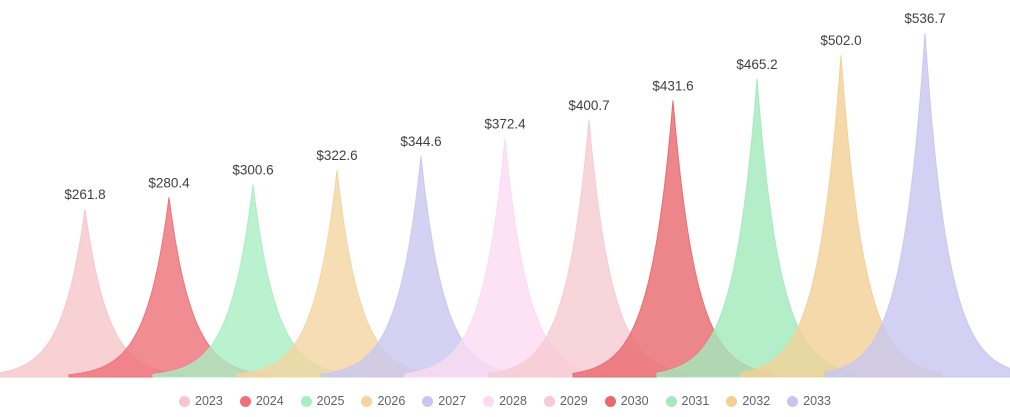  I want to click on legend-label-2024: 2024, so click(269, 400).